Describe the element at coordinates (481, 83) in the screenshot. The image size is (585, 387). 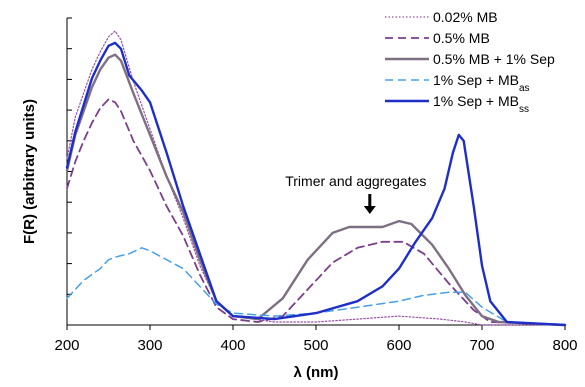
I see `legend-label-4: 1% Sep + MBas` at that location.